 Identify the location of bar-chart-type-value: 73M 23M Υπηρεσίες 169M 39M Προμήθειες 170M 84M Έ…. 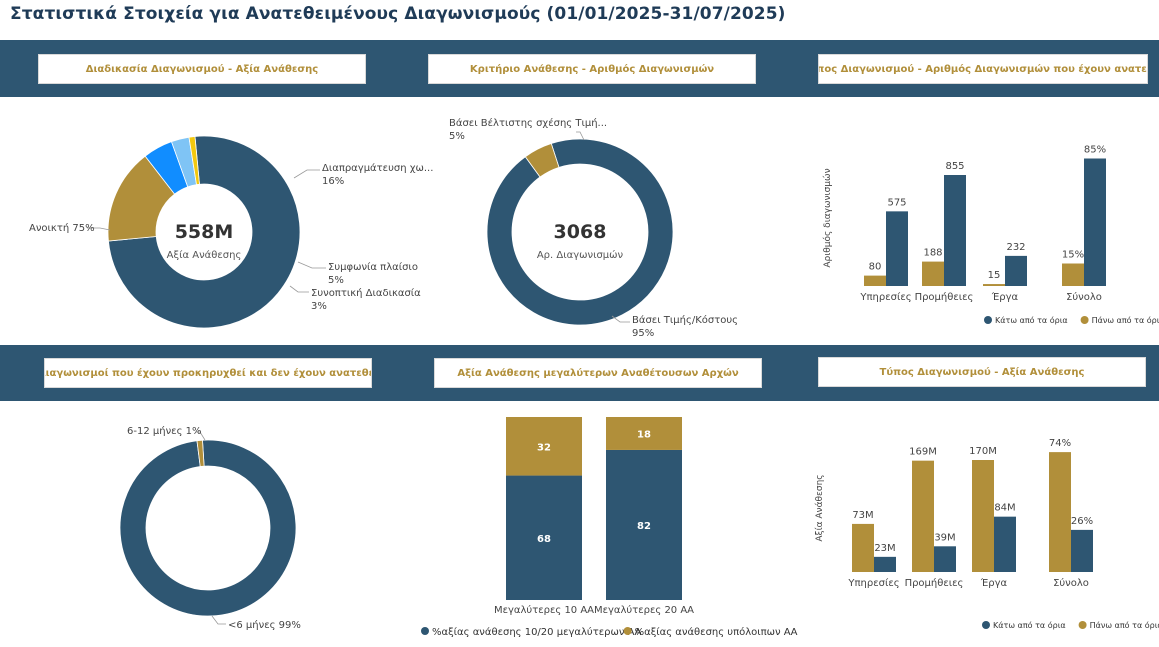
(987, 534).